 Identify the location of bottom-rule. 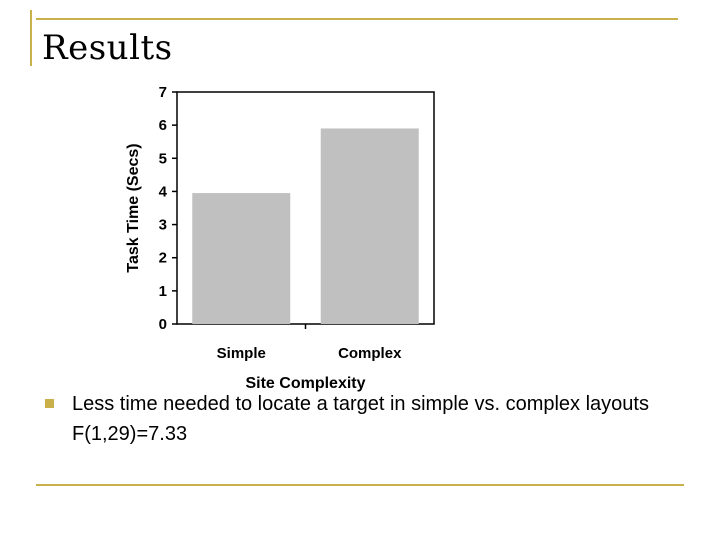
(360, 485).